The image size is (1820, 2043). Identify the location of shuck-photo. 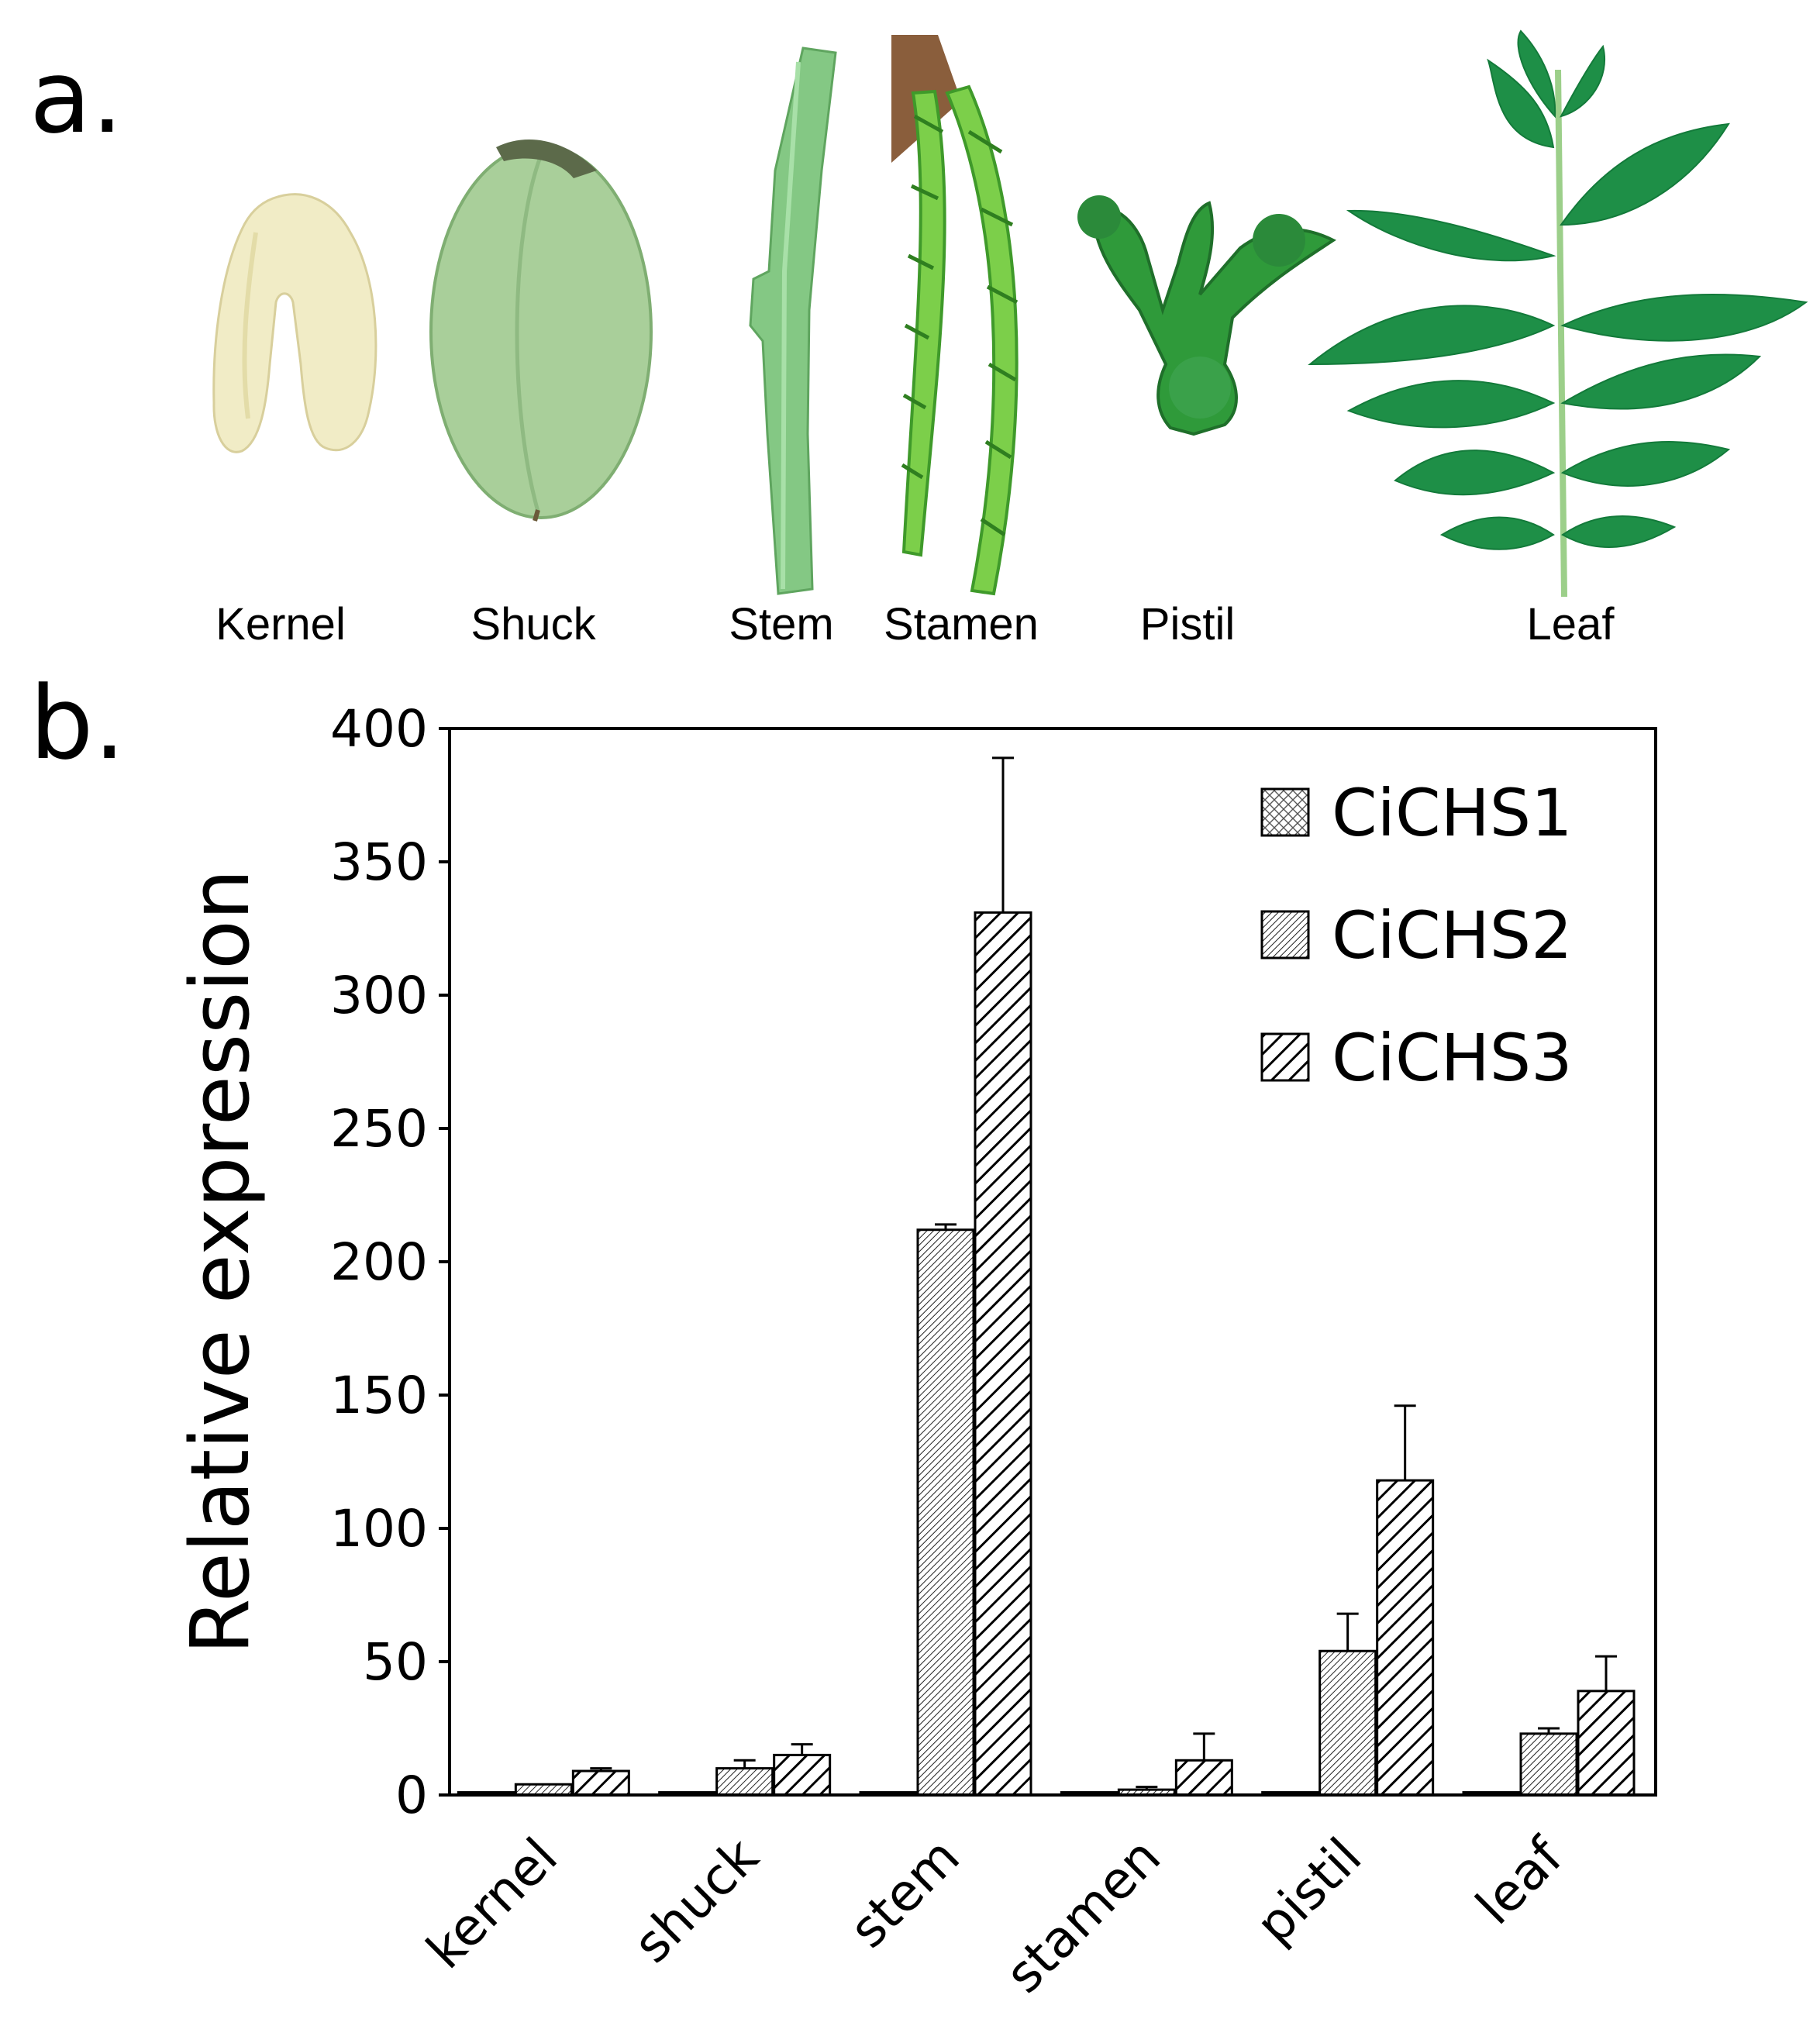
(541, 331).